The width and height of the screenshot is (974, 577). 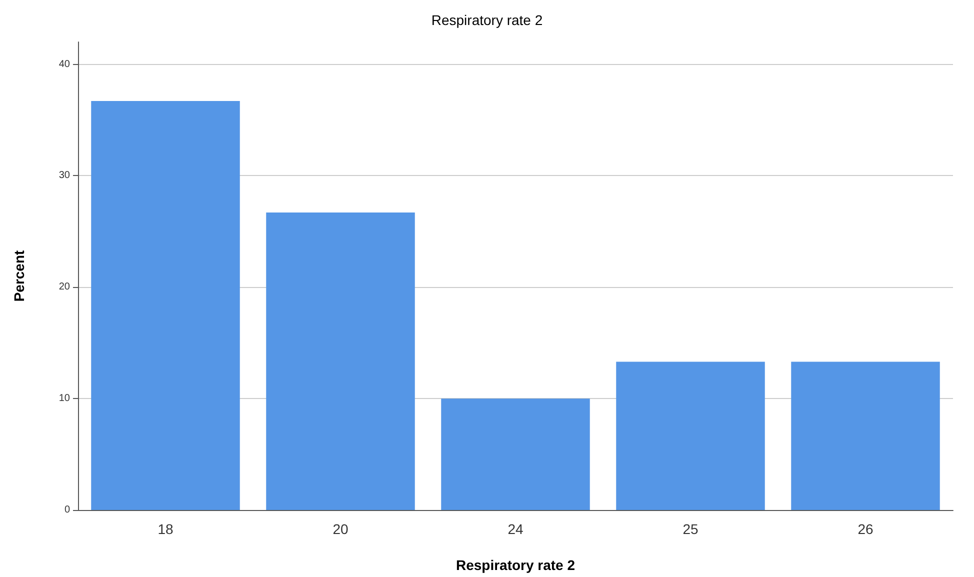 What do you see at coordinates (64, 176) in the screenshot?
I see `y-tick-label: 30` at bounding box center [64, 176].